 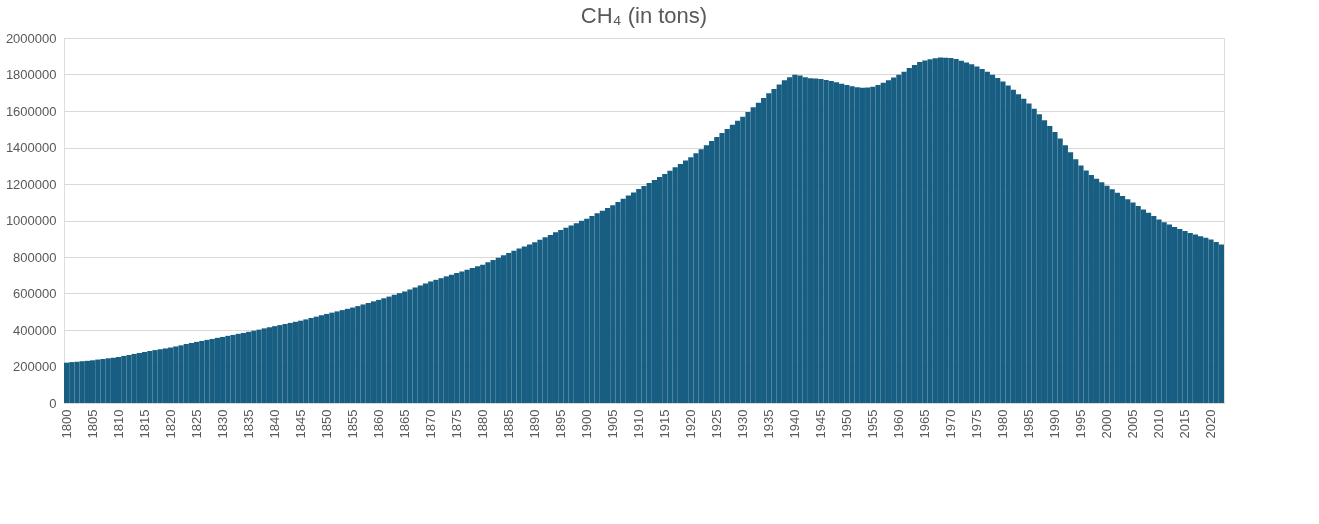 What do you see at coordinates (404, 424) in the screenshot?
I see `x-tick-label: 1865` at bounding box center [404, 424].